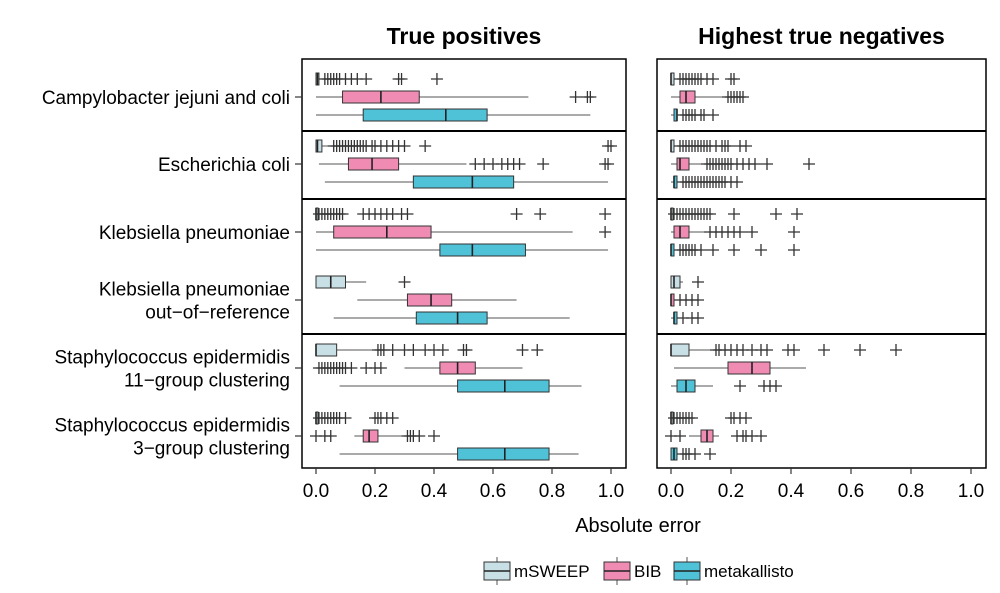  I want to click on row-label: Klebsiella pneumoniae out−of−reference, so click(194, 302).